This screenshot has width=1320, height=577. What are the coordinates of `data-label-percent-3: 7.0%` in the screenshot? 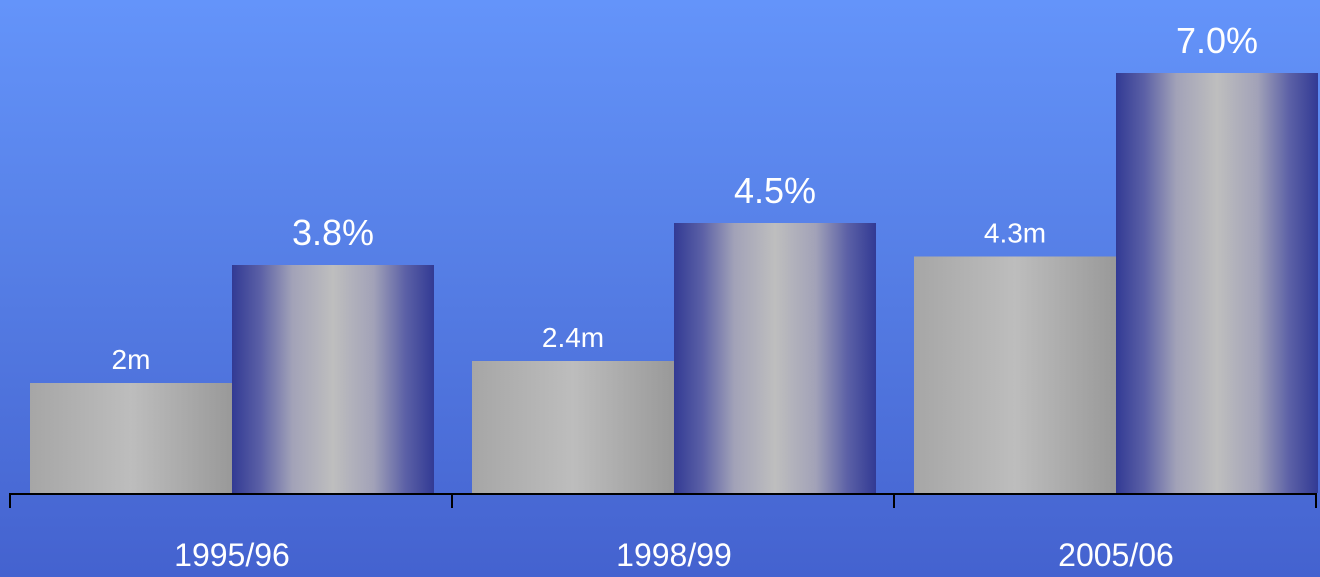 It's located at (1217, 40).